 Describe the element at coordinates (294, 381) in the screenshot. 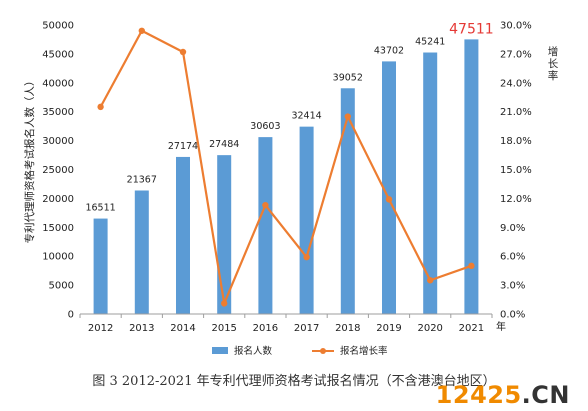

I see `figure-caption: 图 3 2012-2021 年专利代理师资格考试报名情况（不含港澳台地区）` at that location.